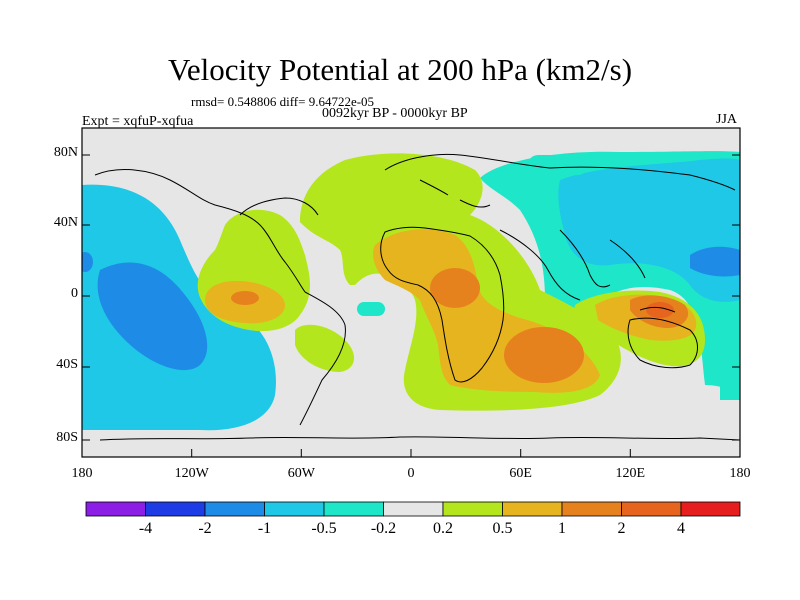 Image resolution: width=800 pixels, height=600 pixels. I want to click on south-america-positive, so click(325, 348).